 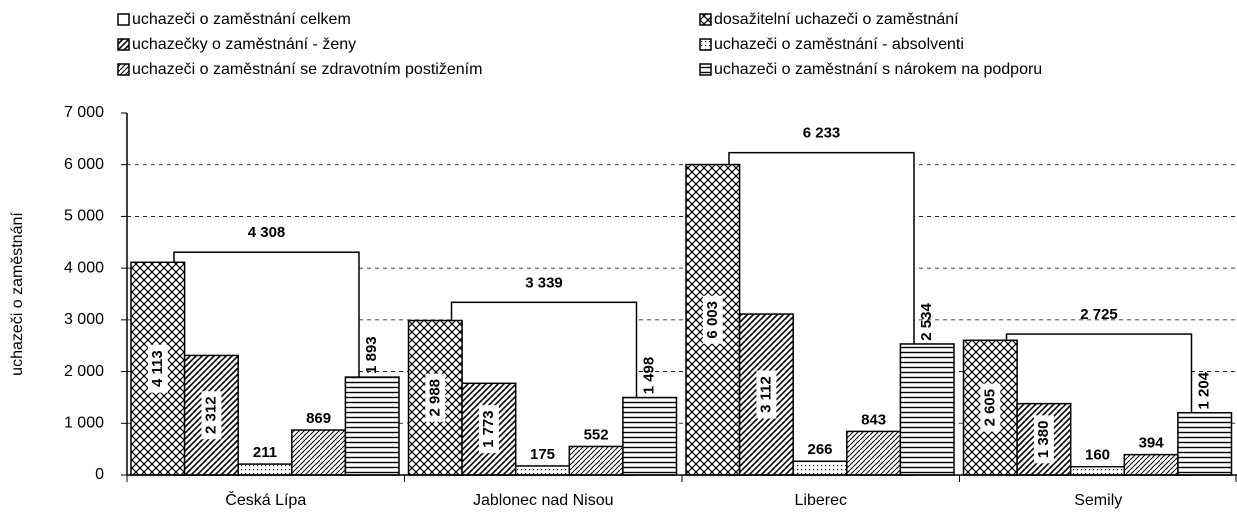 What do you see at coordinates (84, 319) in the screenshot?
I see `y-tick-label: 3 000` at bounding box center [84, 319].